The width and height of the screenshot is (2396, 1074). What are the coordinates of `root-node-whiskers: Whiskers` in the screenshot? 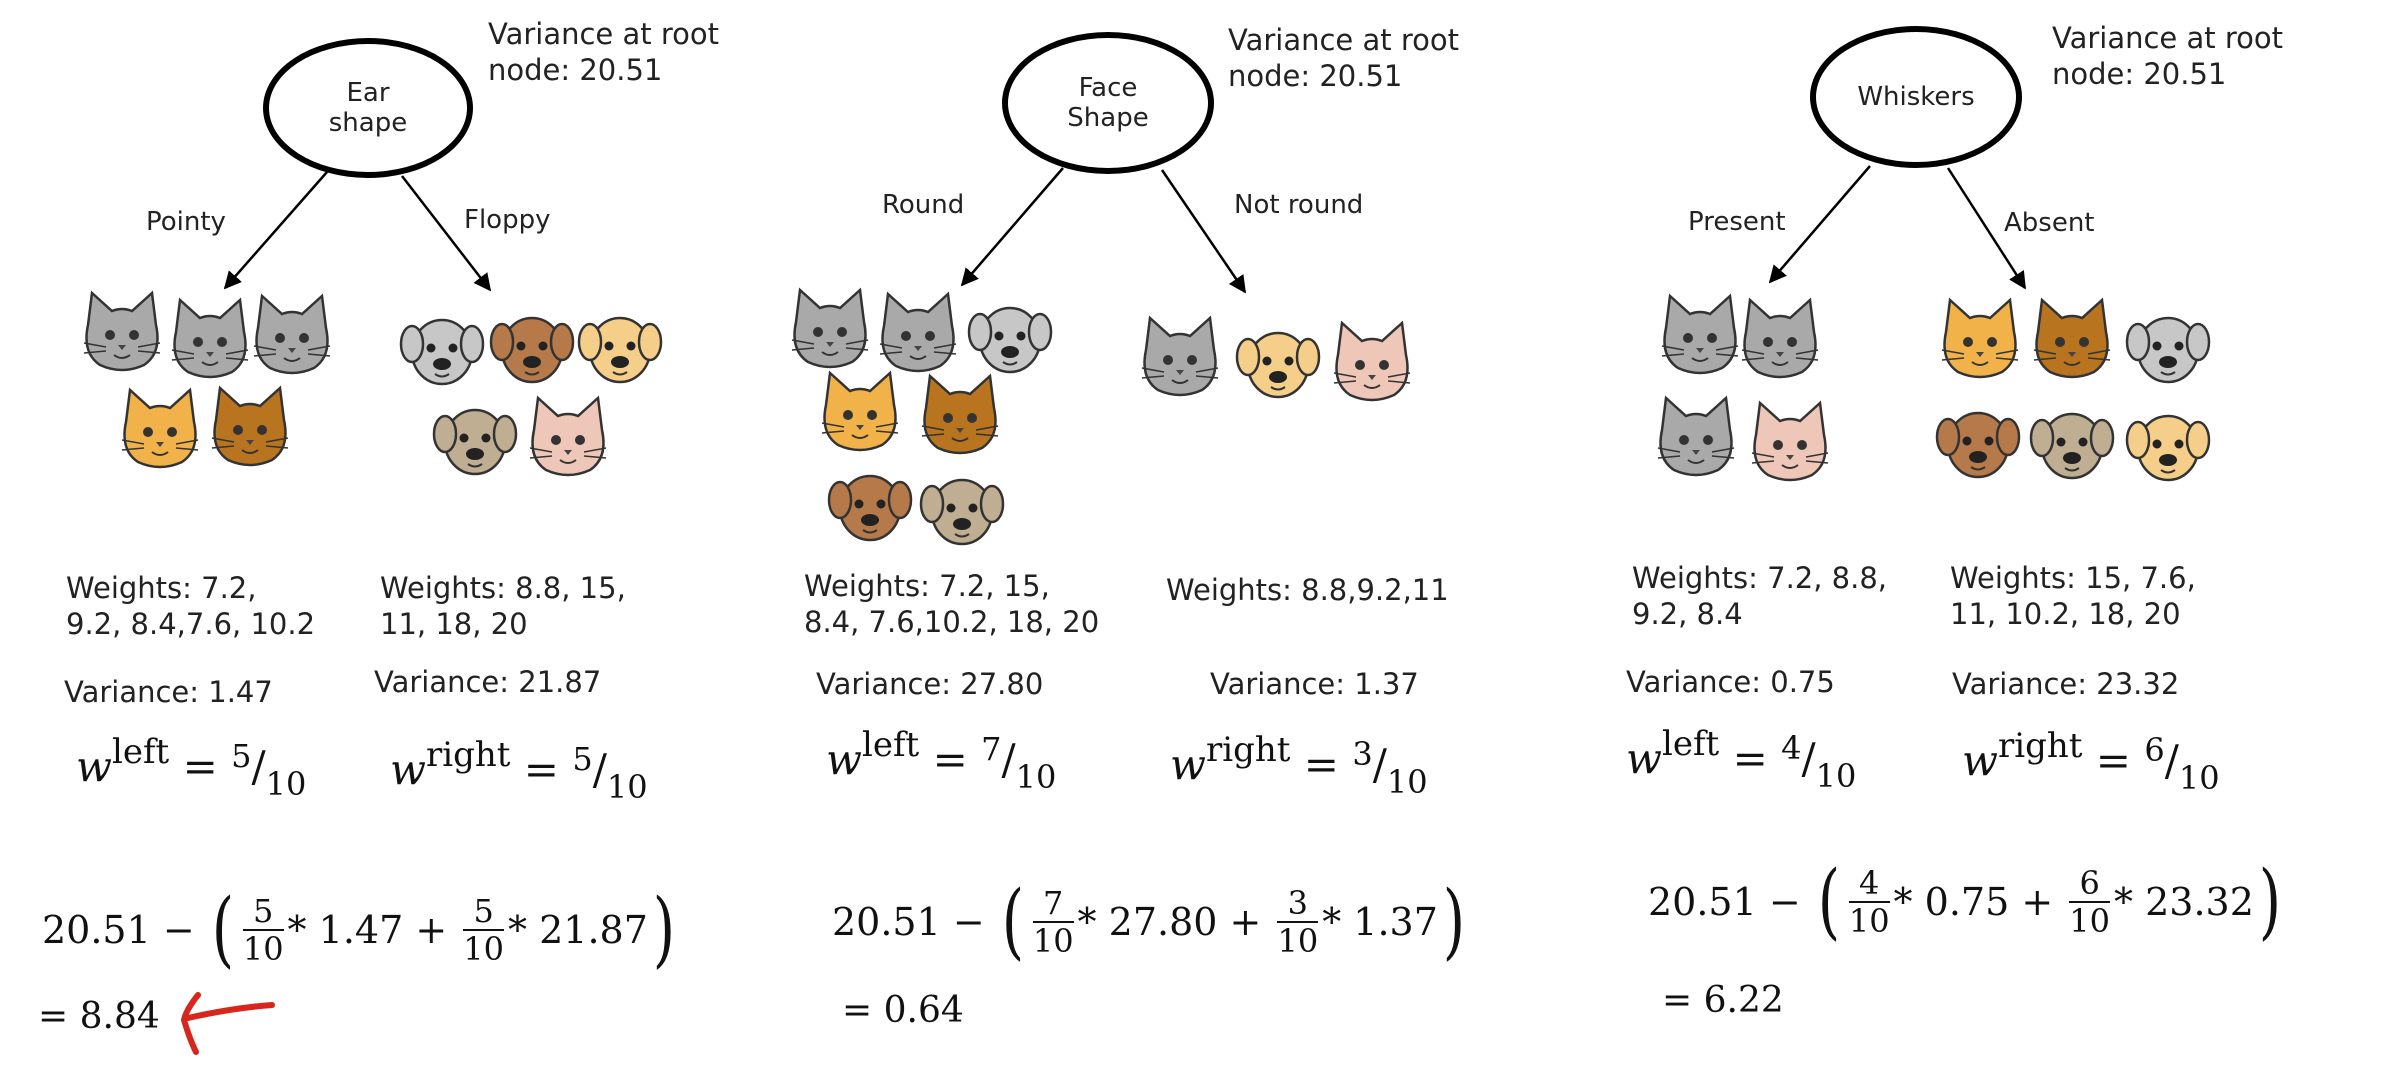 It's located at (1916, 97).